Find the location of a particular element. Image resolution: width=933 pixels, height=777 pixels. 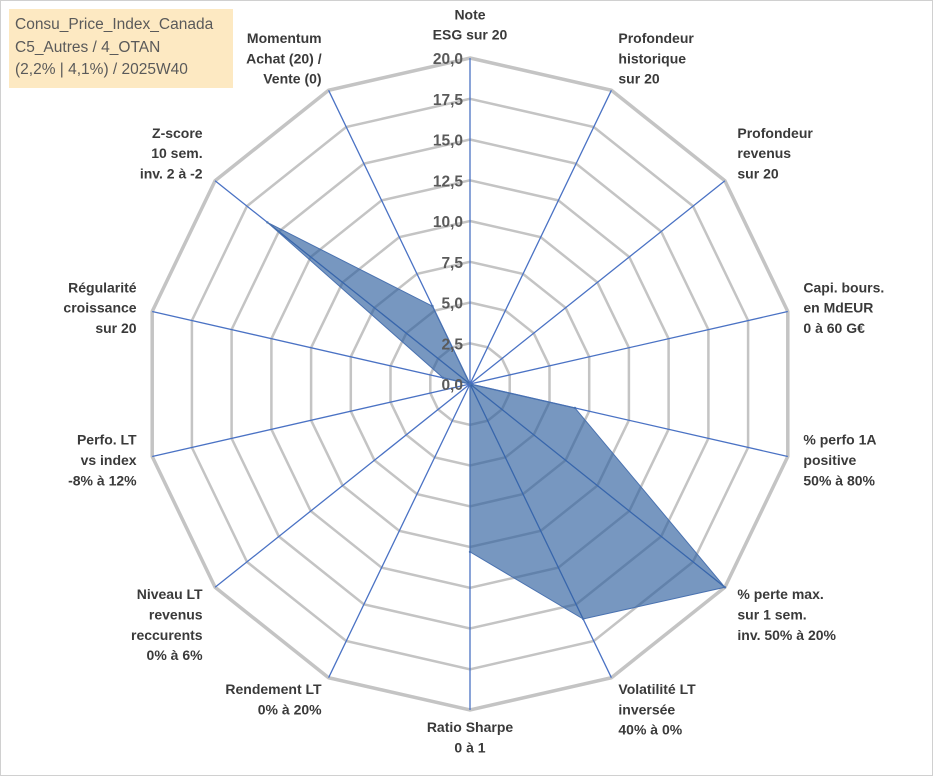

data-point-volatilite-lt is located at coordinates (583, 619).